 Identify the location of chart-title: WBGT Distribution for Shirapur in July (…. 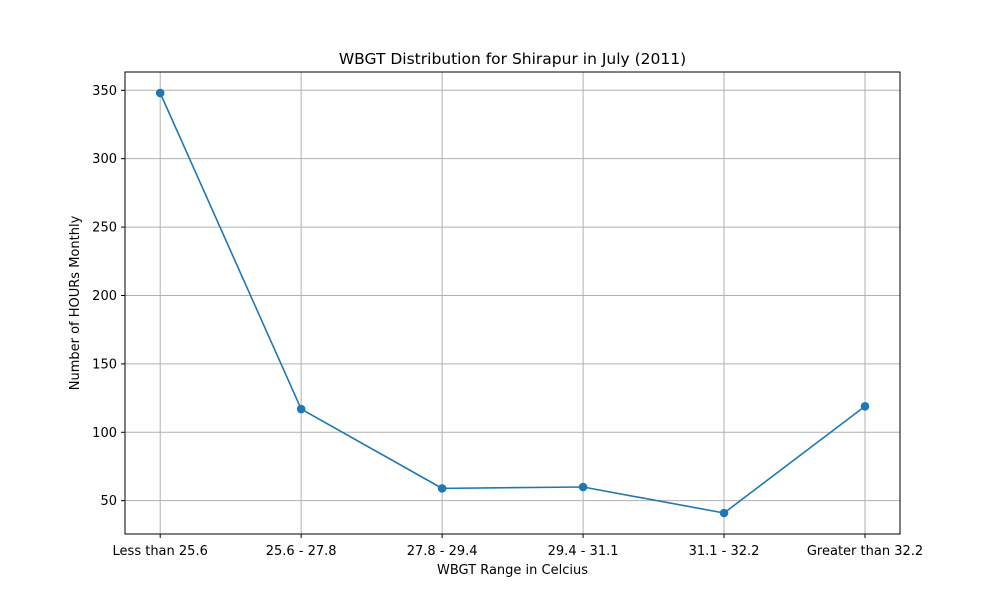
(512, 59).